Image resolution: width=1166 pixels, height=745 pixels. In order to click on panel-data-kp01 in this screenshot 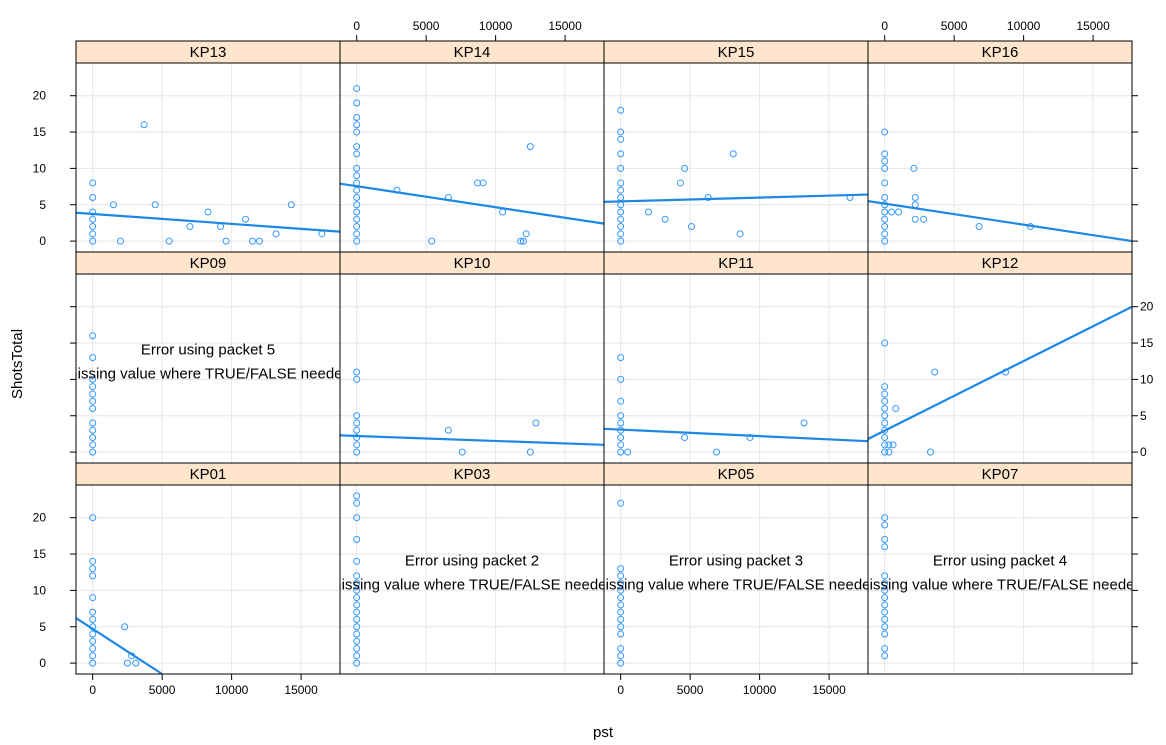, I will do `click(119, 594)`.